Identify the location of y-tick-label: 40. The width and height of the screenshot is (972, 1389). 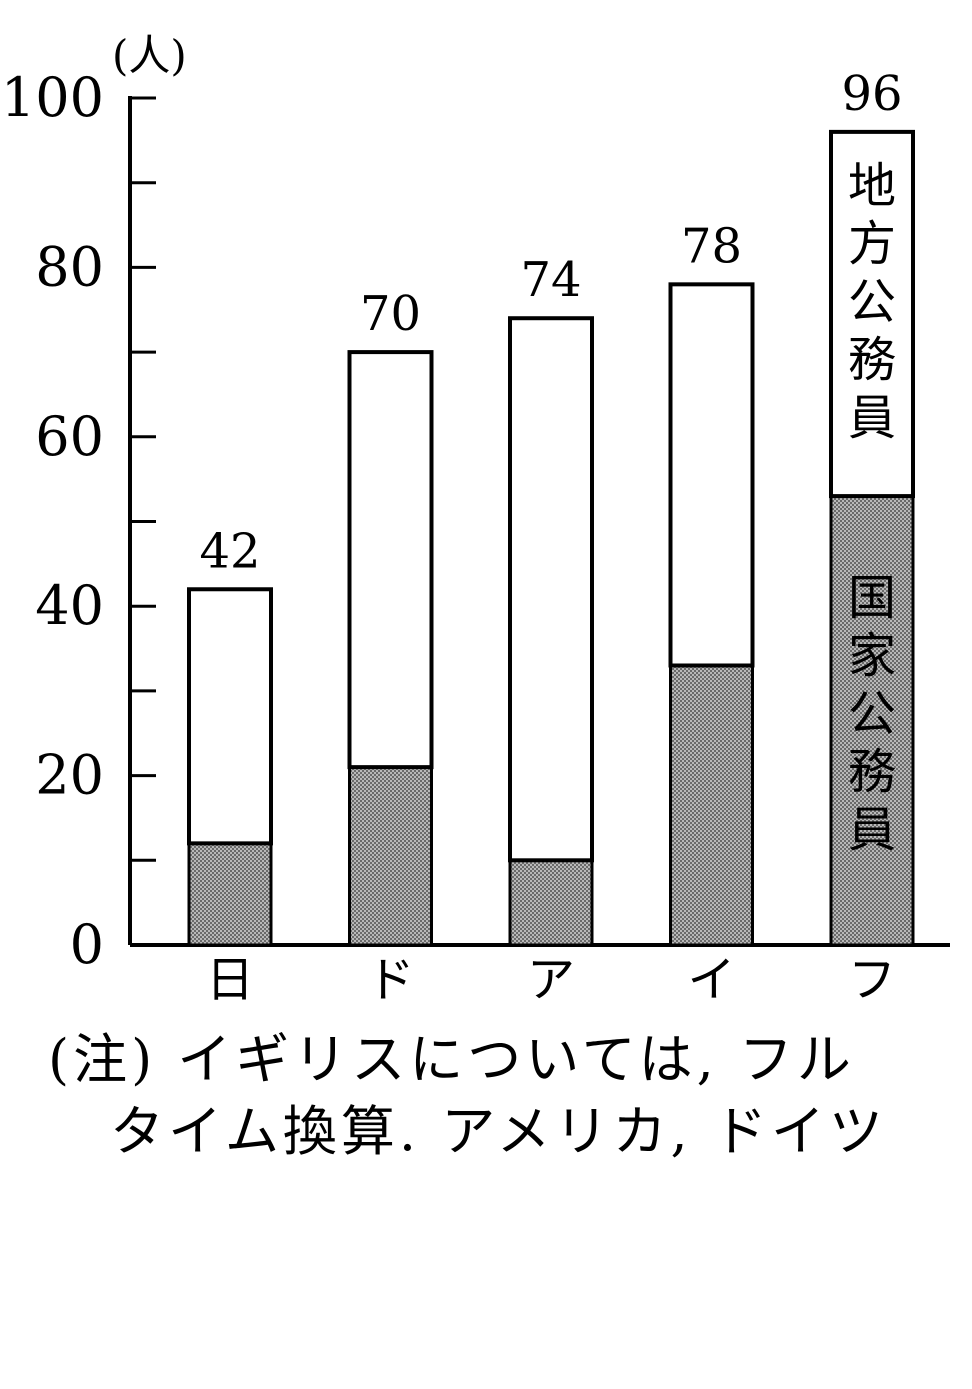
(69, 605).